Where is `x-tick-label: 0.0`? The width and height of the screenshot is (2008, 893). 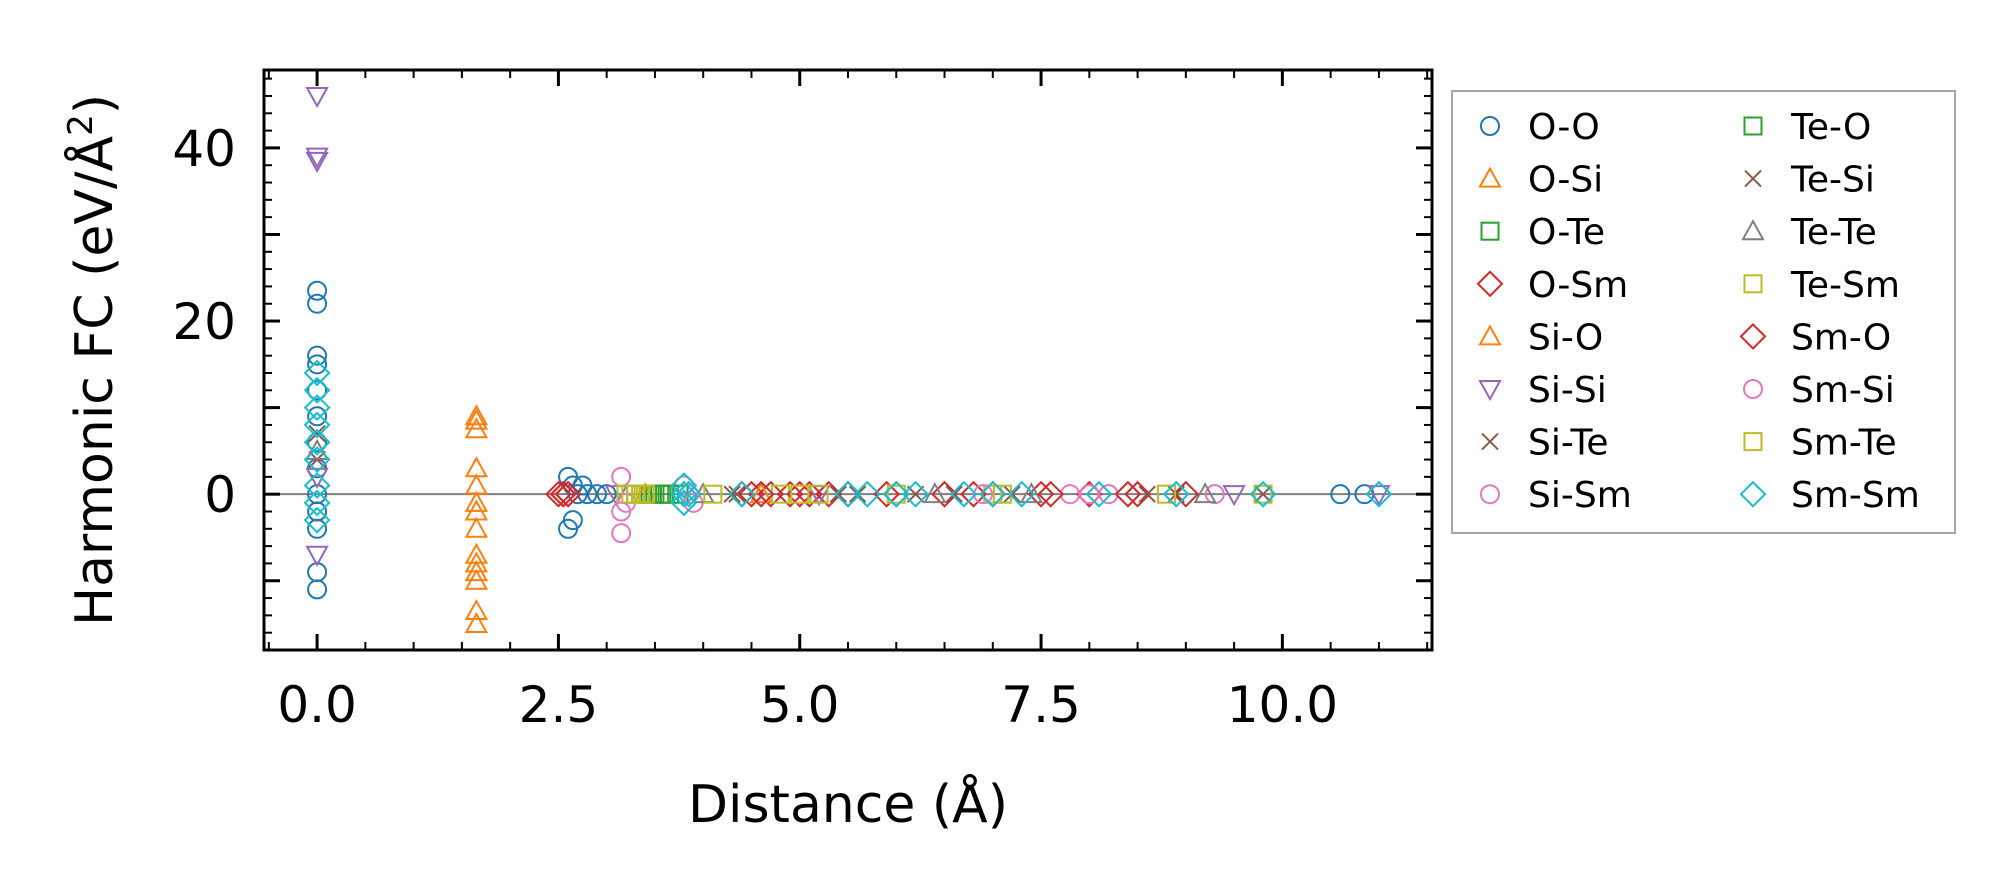
x-tick-label: 0.0 is located at coordinates (317, 705).